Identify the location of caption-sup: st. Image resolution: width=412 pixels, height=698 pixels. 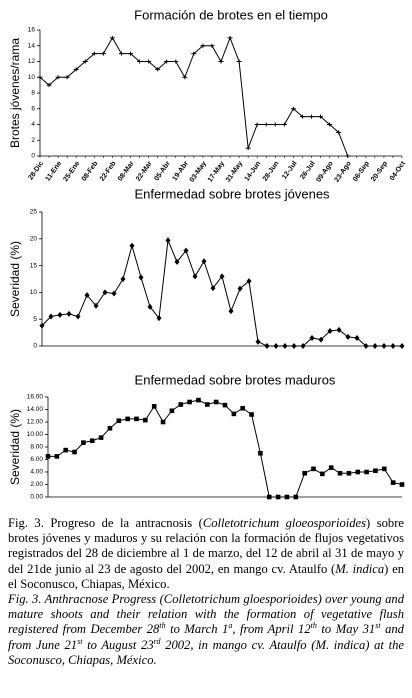
(80, 641).